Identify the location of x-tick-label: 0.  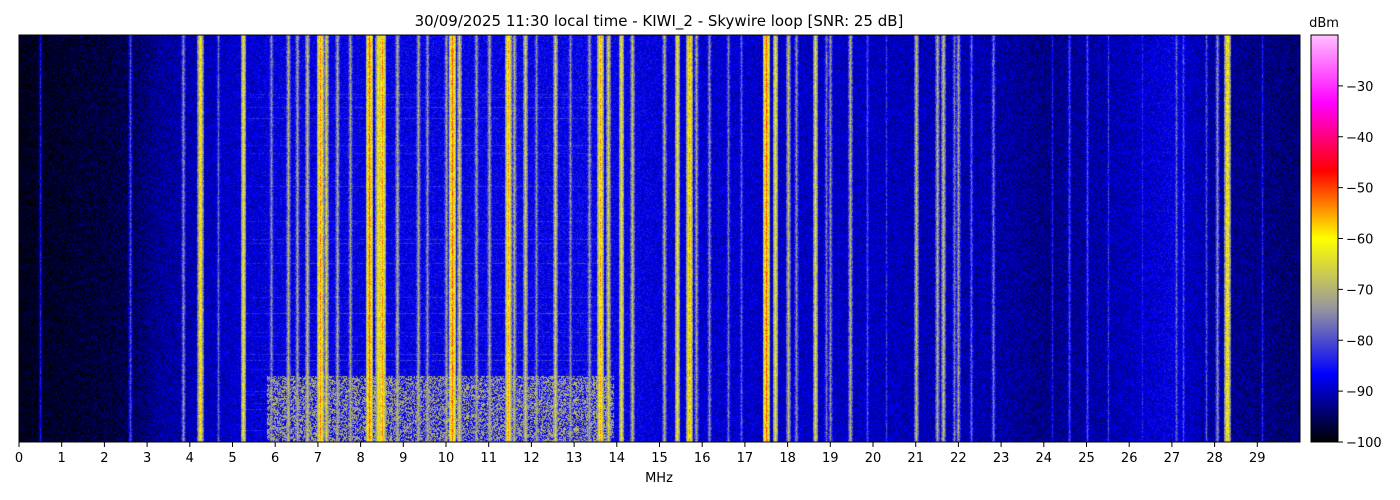
(19, 458).